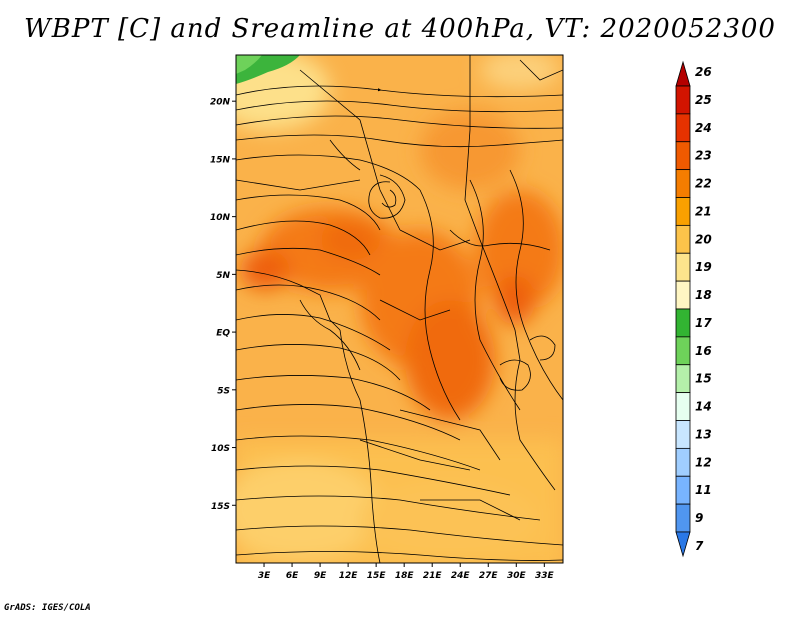 The width and height of the screenshot is (800, 618). I want to click on lon-tick-label: 21E, so click(433, 576).